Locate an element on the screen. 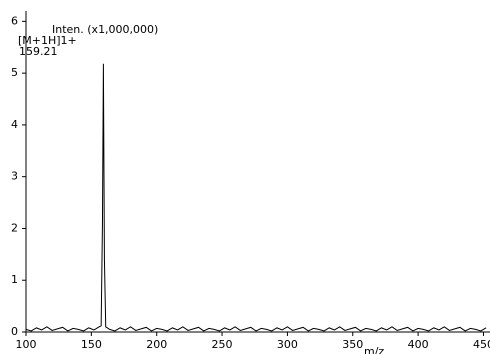  x-tick-label: 400 is located at coordinates (418, 344).